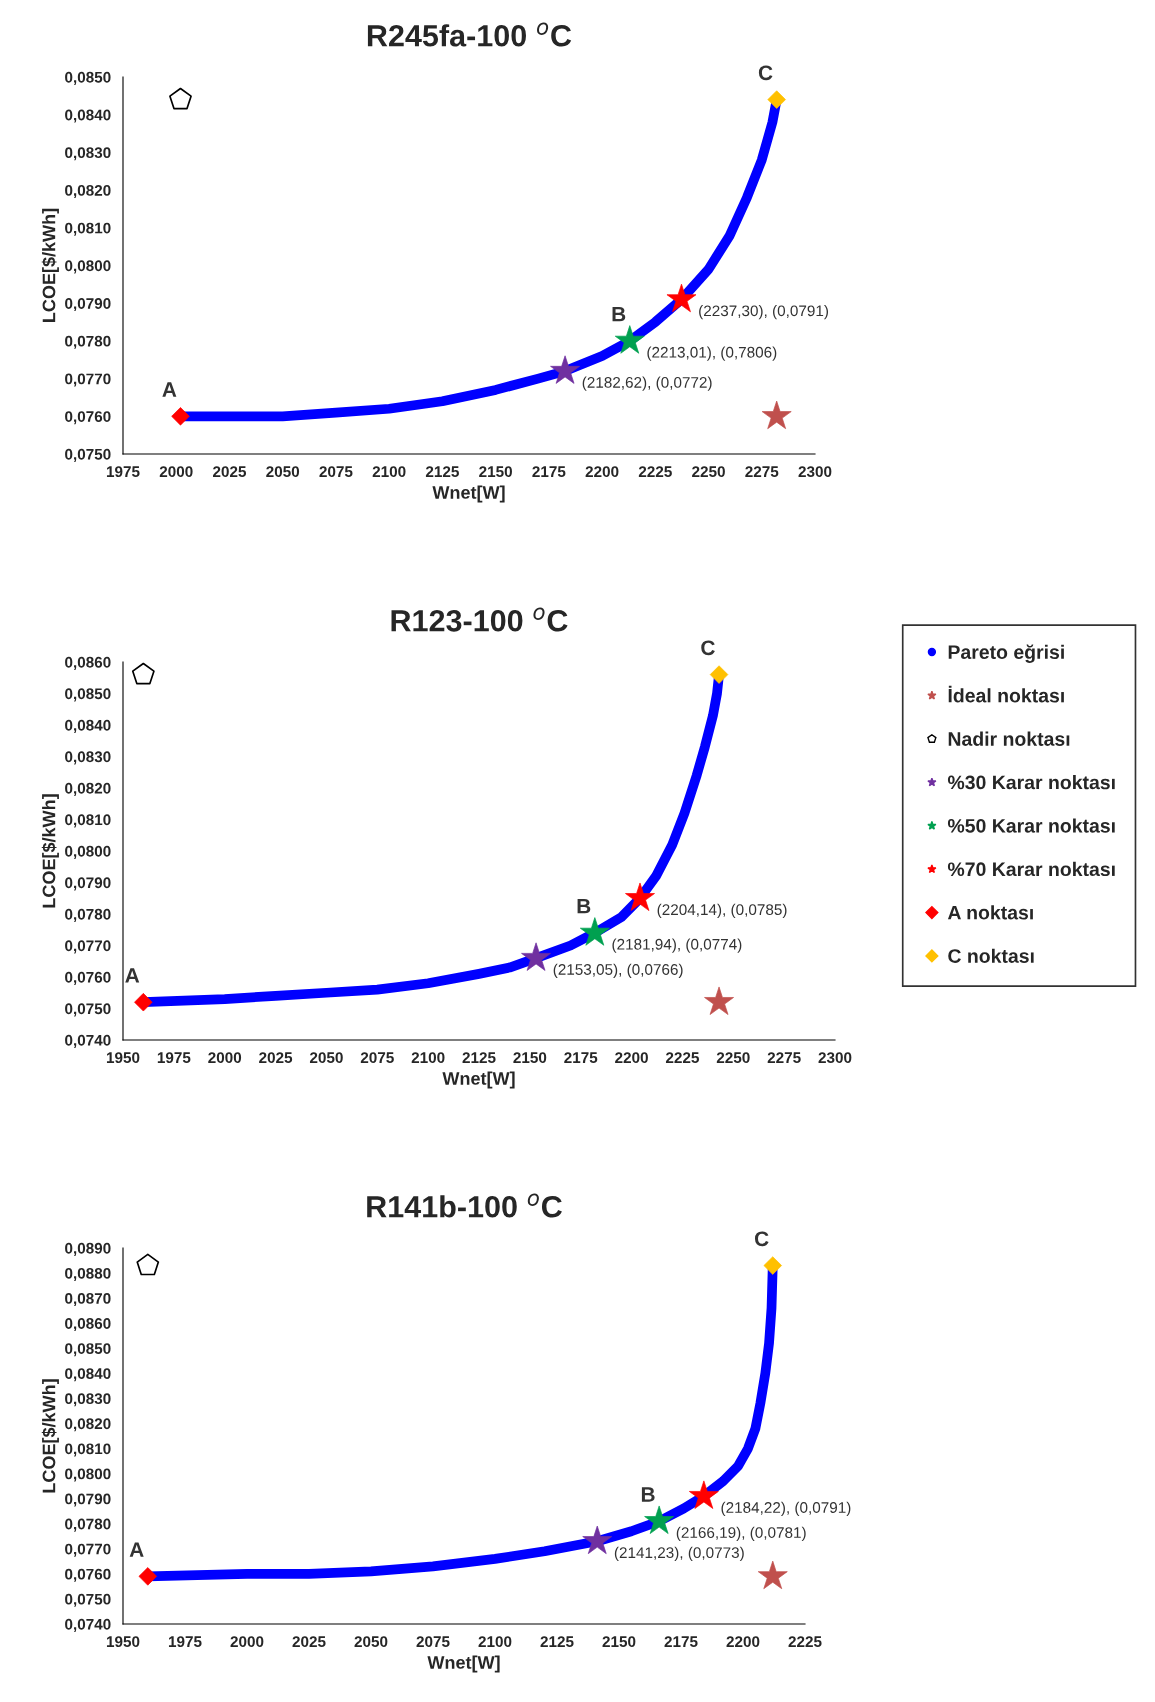 This screenshot has height=1702, width=1155. What do you see at coordinates (549, 472) in the screenshot?
I see `x-tick-label: 2175` at bounding box center [549, 472].